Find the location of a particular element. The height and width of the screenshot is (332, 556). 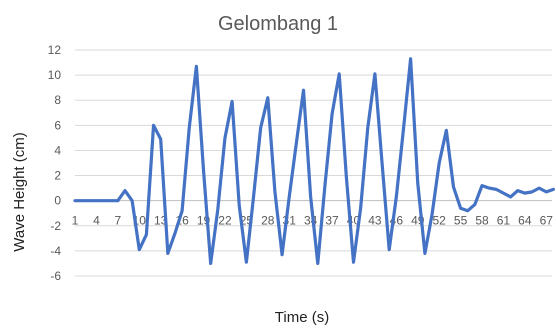

y-tick-label: -2 is located at coordinates (55, 226).